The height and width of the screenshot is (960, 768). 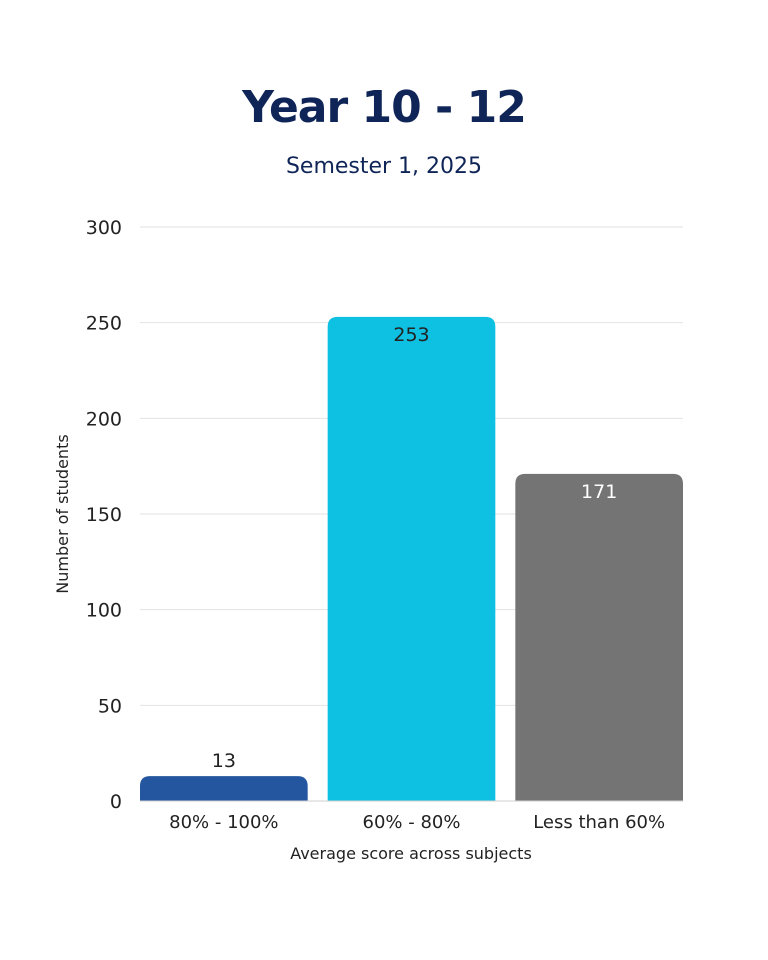 What do you see at coordinates (384, 107) in the screenshot?
I see `chart-title: Year 10 - 12` at bounding box center [384, 107].